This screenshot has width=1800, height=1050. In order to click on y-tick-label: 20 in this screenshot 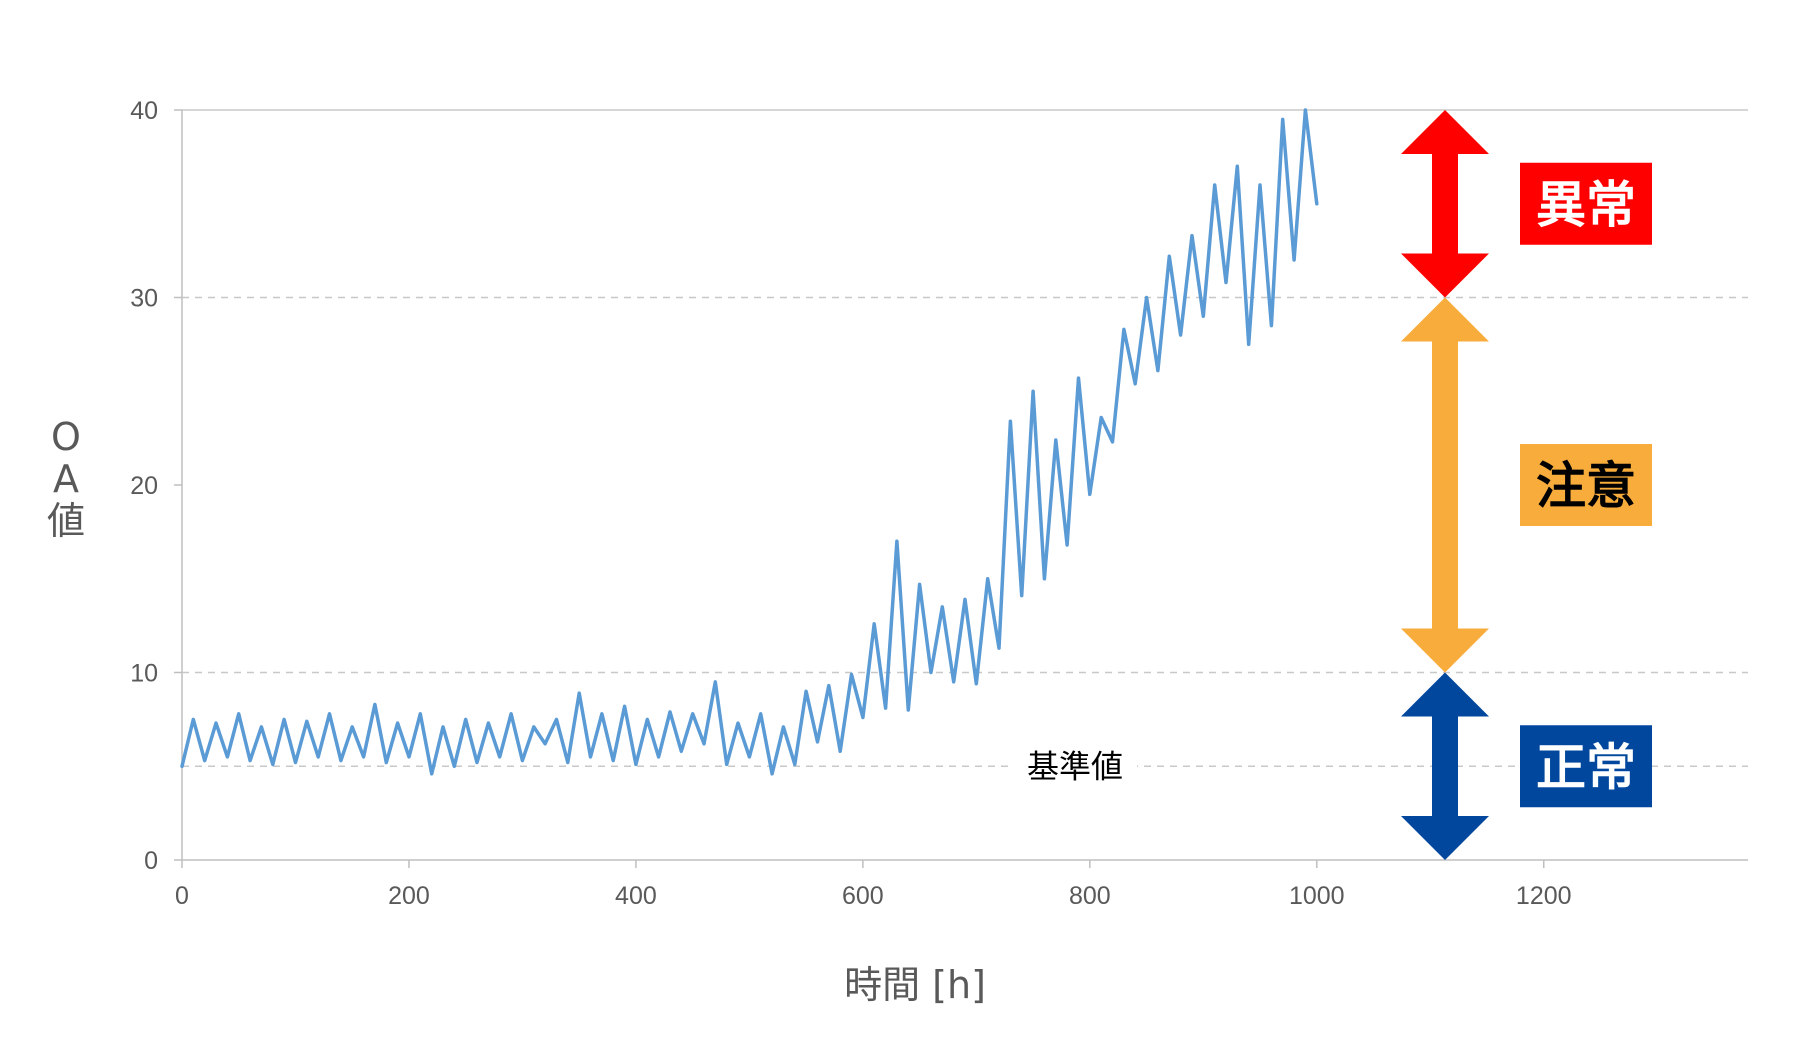, I will do `click(144, 486)`.